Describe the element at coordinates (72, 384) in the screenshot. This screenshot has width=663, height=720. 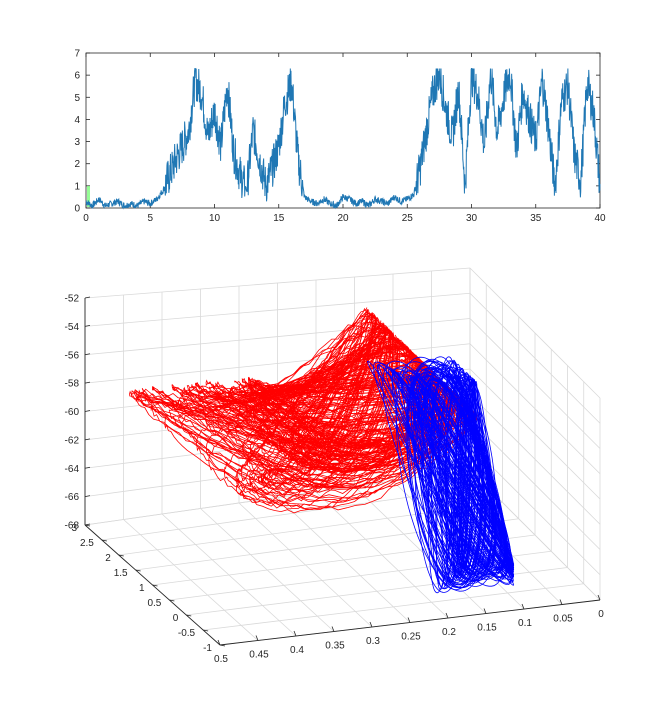
I see `z-tick-label: -58` at that location.